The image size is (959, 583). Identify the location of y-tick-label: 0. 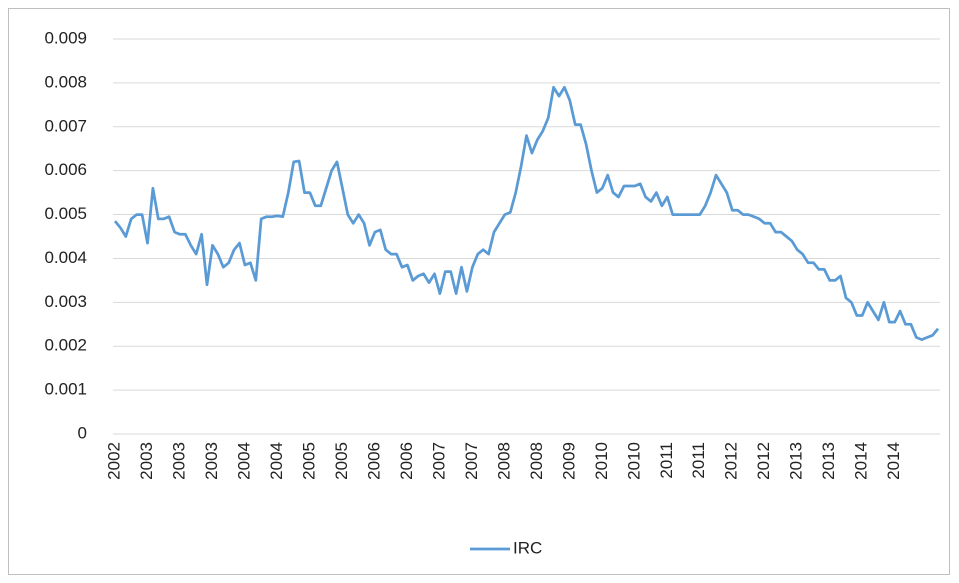
(82, 432).